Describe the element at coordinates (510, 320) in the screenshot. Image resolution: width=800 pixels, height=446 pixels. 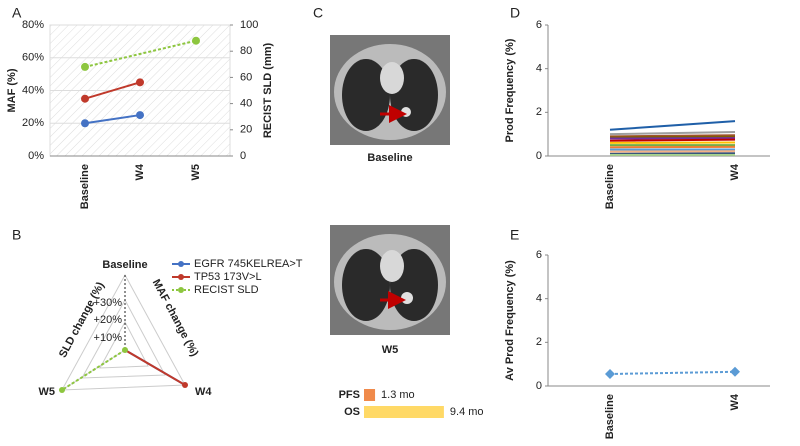
I see `y-axis-title: Av Prod Frequency (%)` at that location.